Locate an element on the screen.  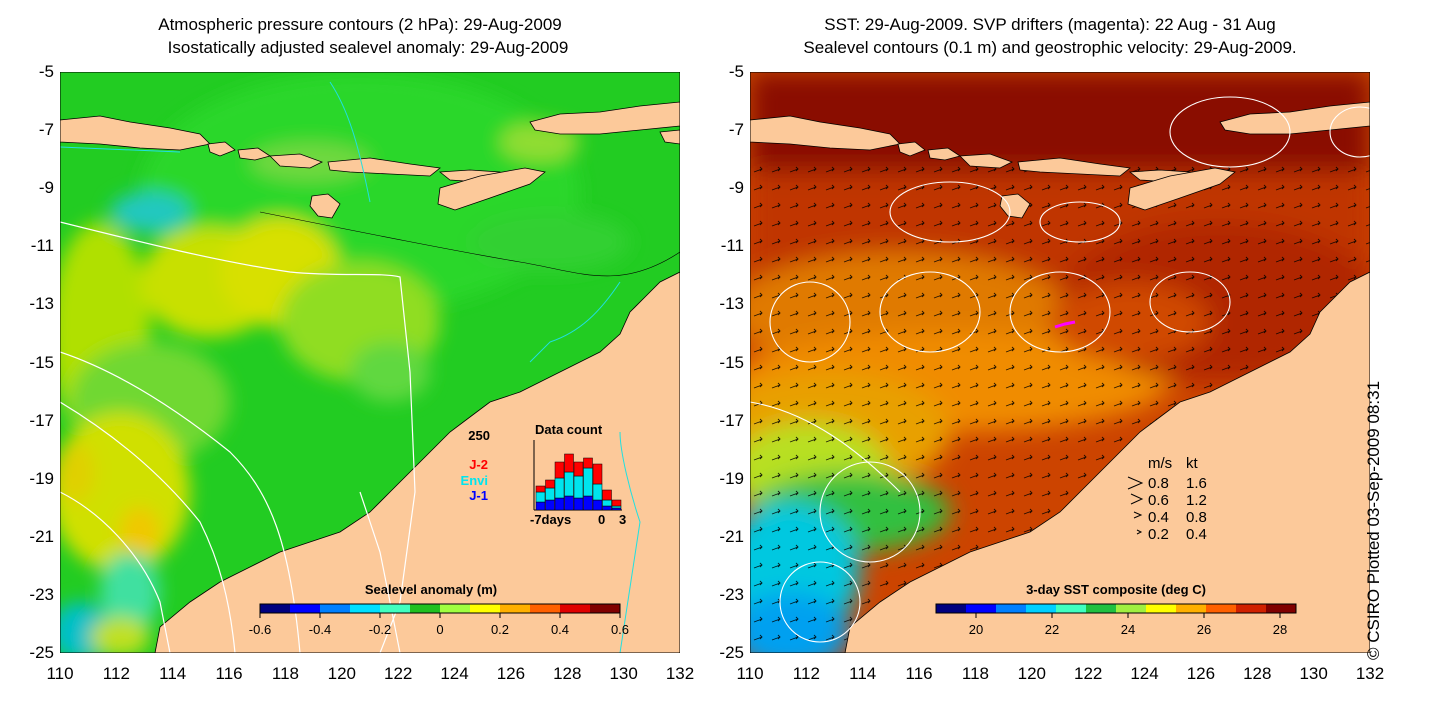
left-lon-label: 112 is located at coordinates (116, 673).